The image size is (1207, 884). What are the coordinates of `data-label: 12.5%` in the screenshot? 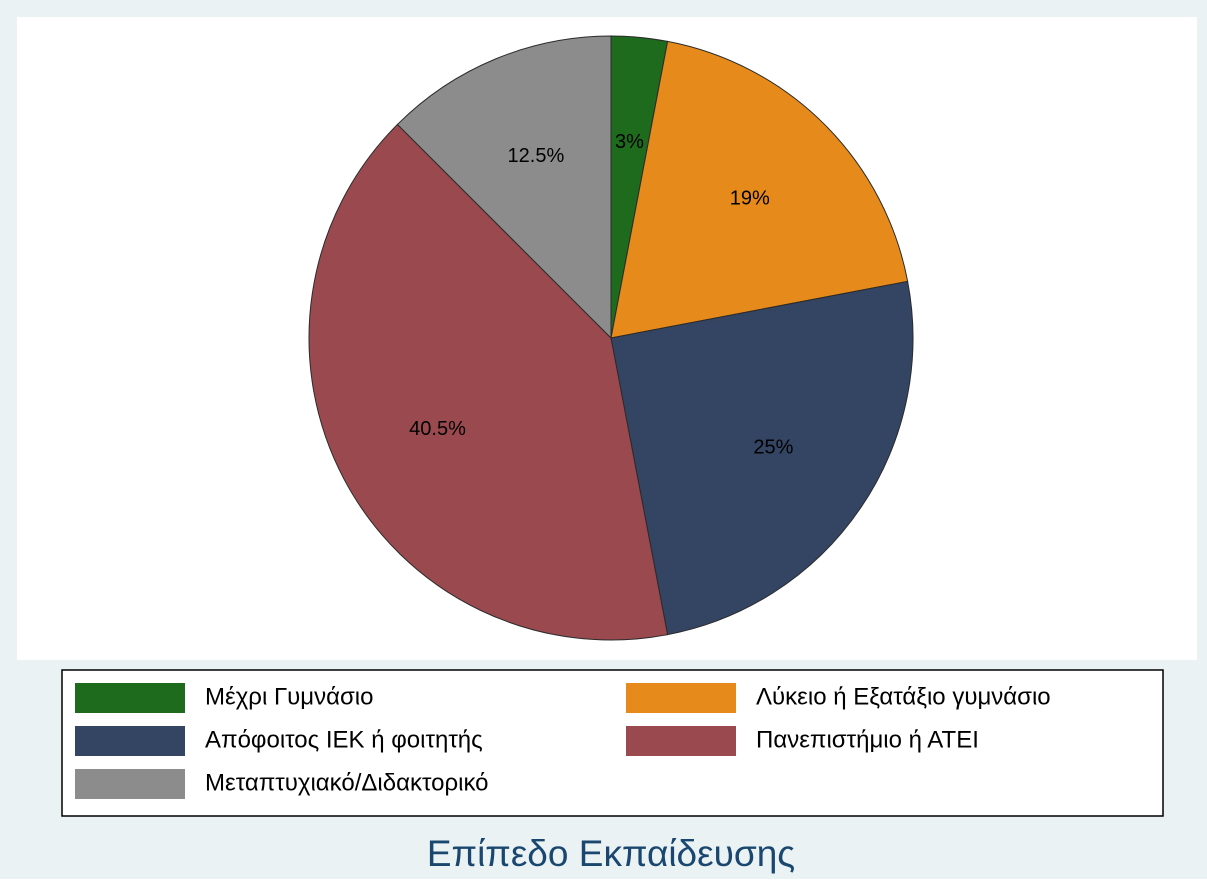 It's located at (536, 156).